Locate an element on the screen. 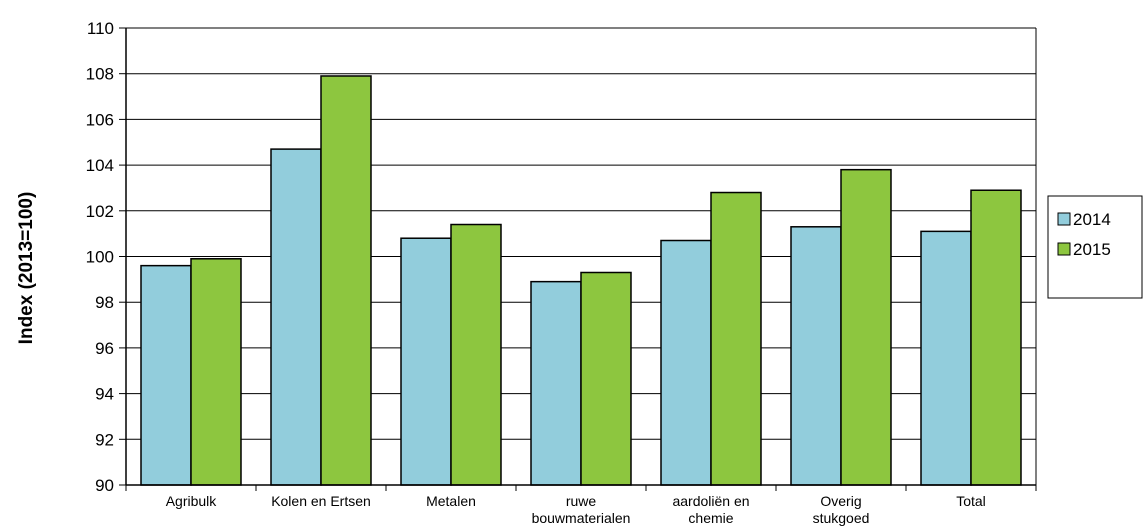  x-category-label: Agribulk is located at coordinates (192, 501).